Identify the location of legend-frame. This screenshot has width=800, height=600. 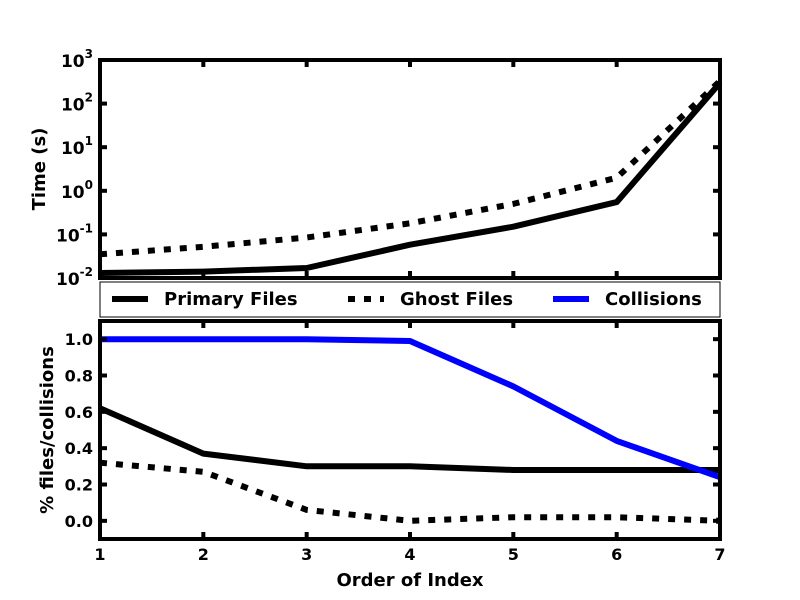
(410, 299).